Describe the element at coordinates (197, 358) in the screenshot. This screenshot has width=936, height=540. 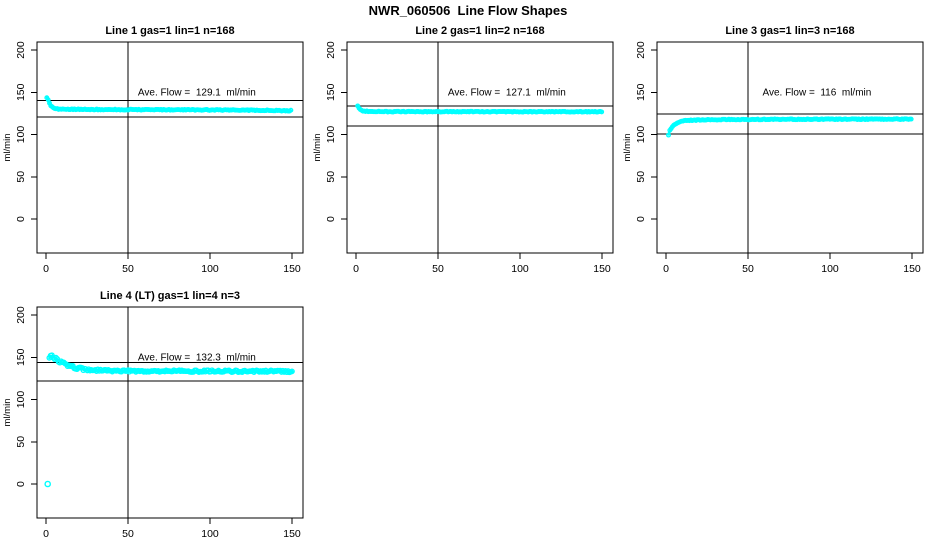
I see `ave-flow-annotation: Ave. Flow = 132.3 ml/min` at that location.